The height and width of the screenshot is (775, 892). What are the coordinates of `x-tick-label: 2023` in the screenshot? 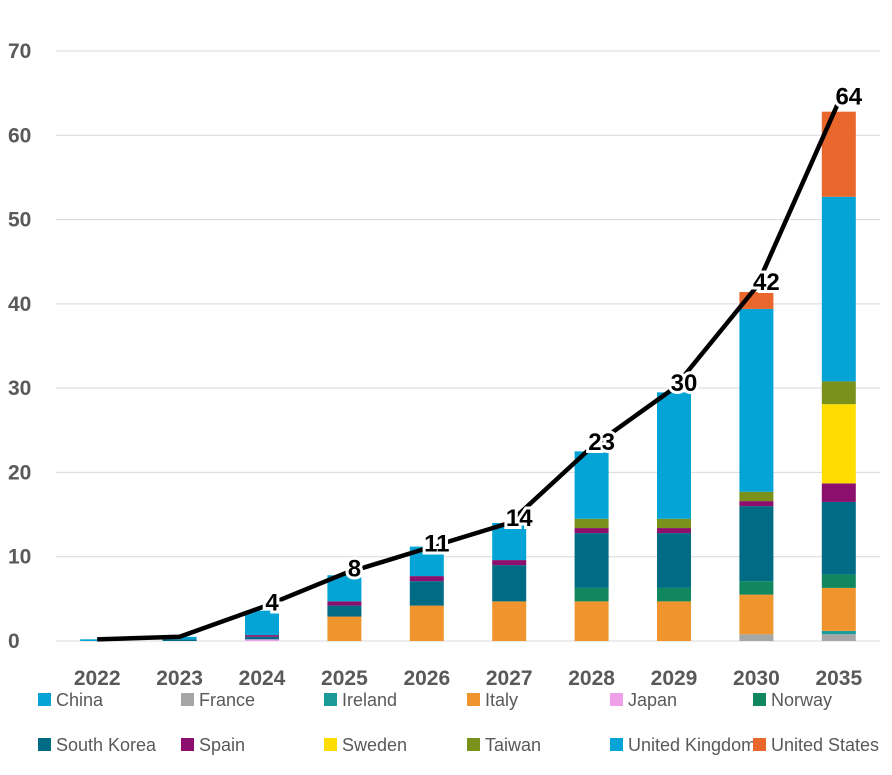 It's located at (179, 678).